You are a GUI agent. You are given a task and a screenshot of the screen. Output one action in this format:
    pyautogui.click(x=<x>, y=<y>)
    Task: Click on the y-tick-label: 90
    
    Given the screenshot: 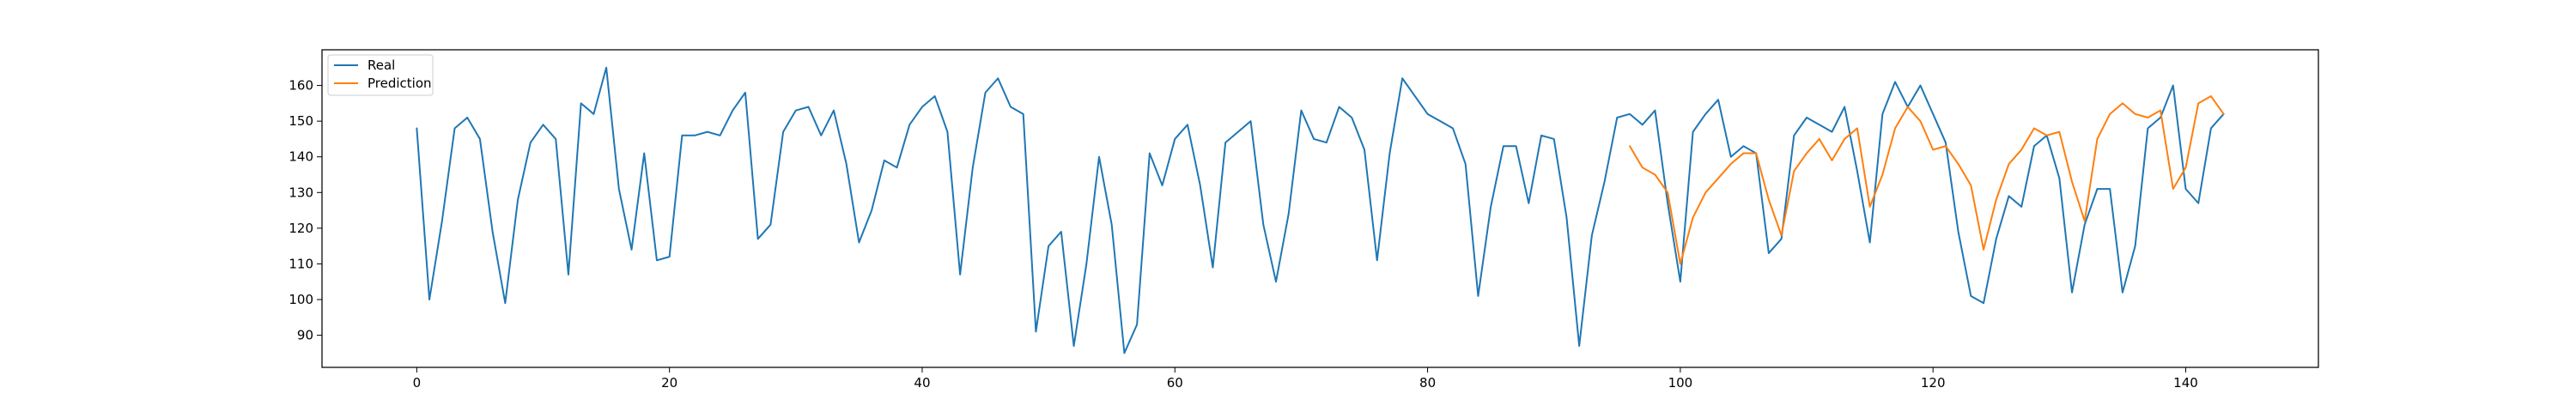 What is the action you would take?
    pyautogui.click(x=305, y=335)
    